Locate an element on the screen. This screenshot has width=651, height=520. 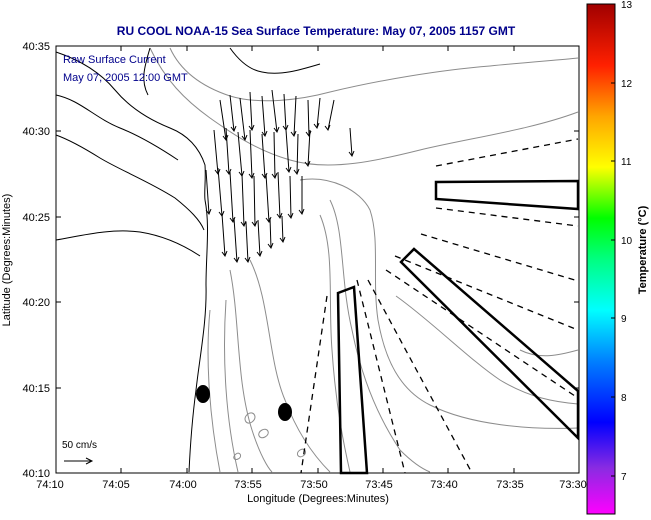
y-axis-label: Latitude (Degrees:Minutes) is located at coordinates (7, 260).